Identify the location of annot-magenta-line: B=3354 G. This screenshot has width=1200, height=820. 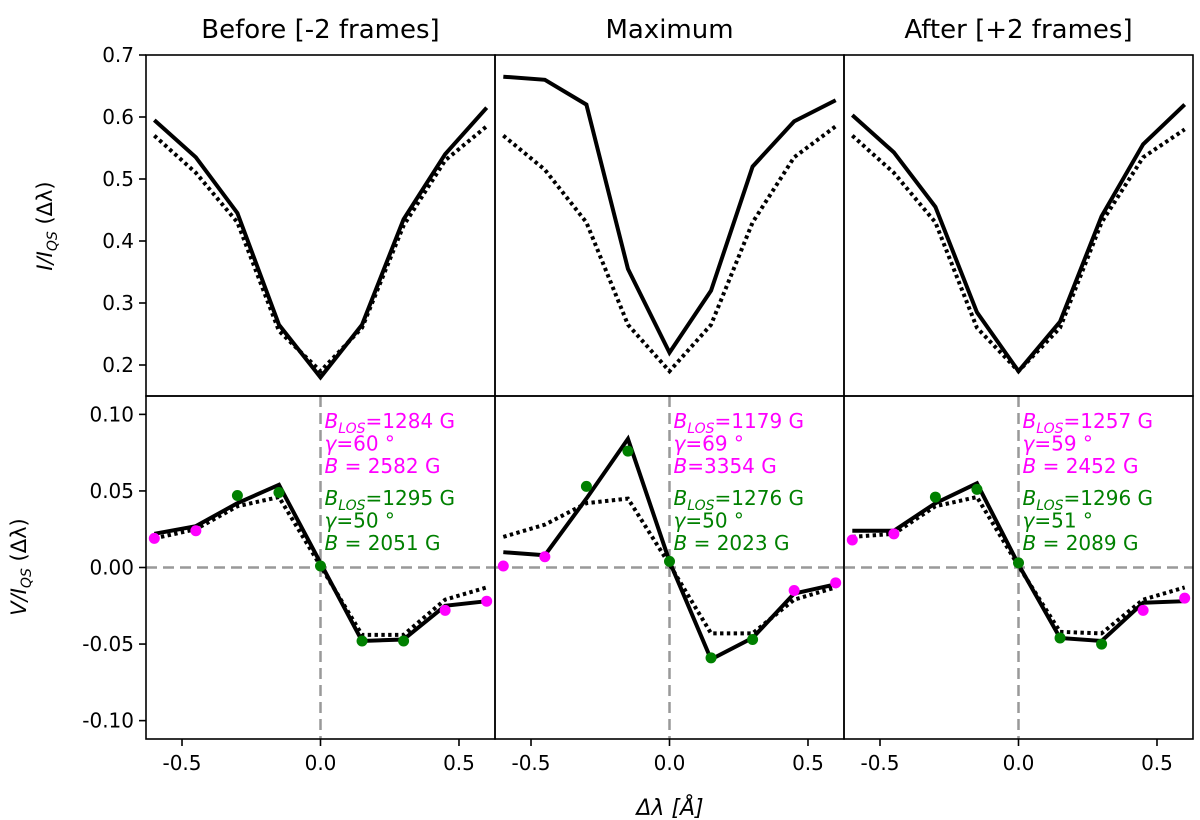
(725, 466).